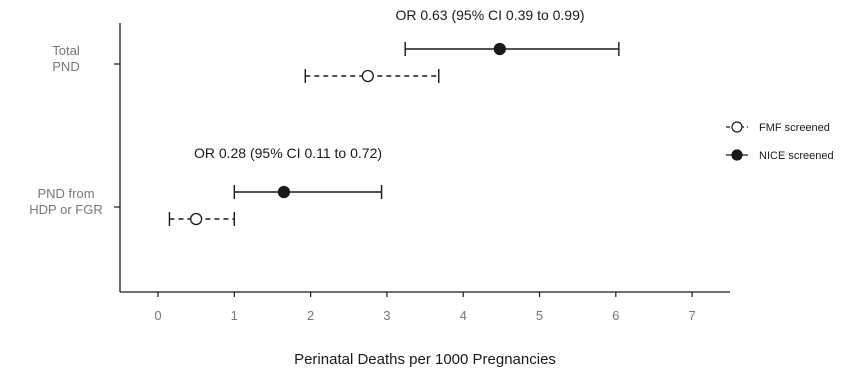 The height and width of the screenshot is (376, 852). Describe the element at coordinates (796, 156) in the screenshot. I see `legend-label: NICE screened` at that location.